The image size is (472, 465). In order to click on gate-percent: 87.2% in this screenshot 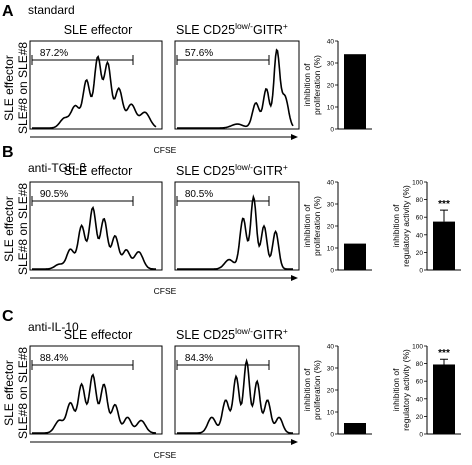, I will do `click(54, 53)`.